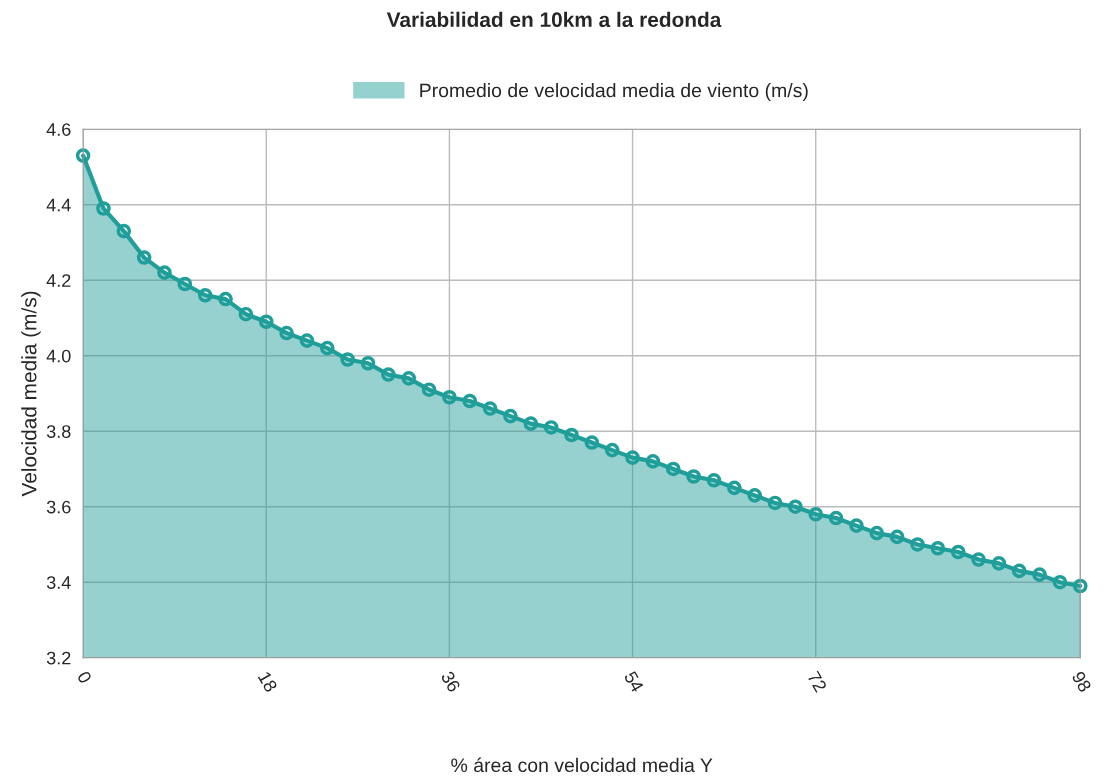 Image resolution: width=1108 pixels, height=783 pixels. Describe the element at coordinates (267, 681) in the screenshot. I see `x-tick-label: 18` at that location.